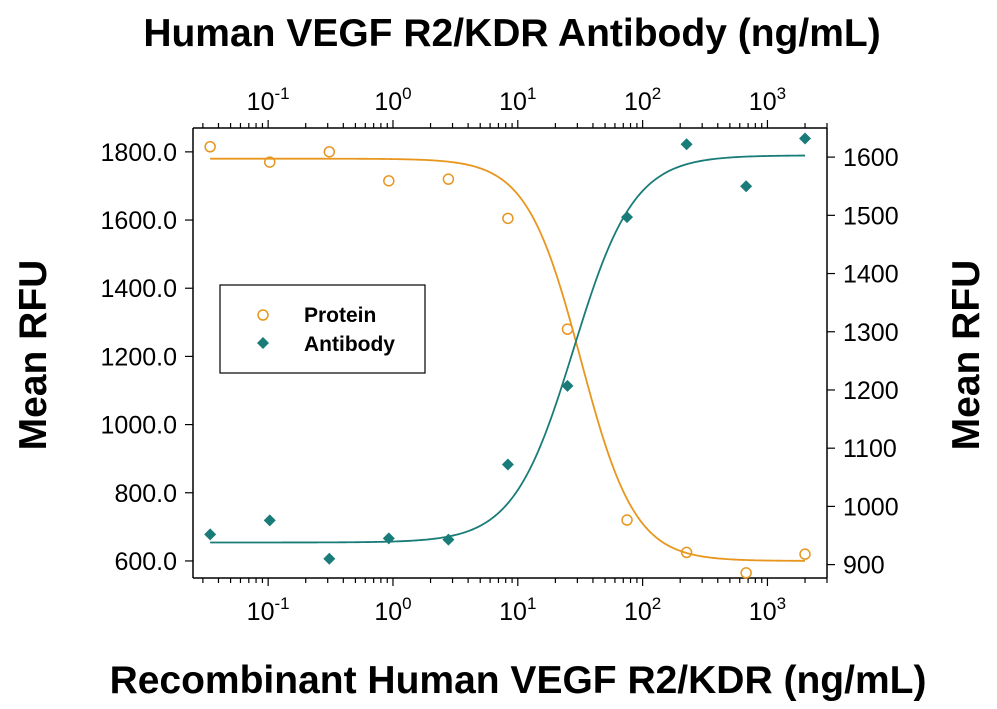 The width and height of the screenshot is (997, 709). I want to click on x-tick-label-bottom: 10⁻¹, so click(268, 610).